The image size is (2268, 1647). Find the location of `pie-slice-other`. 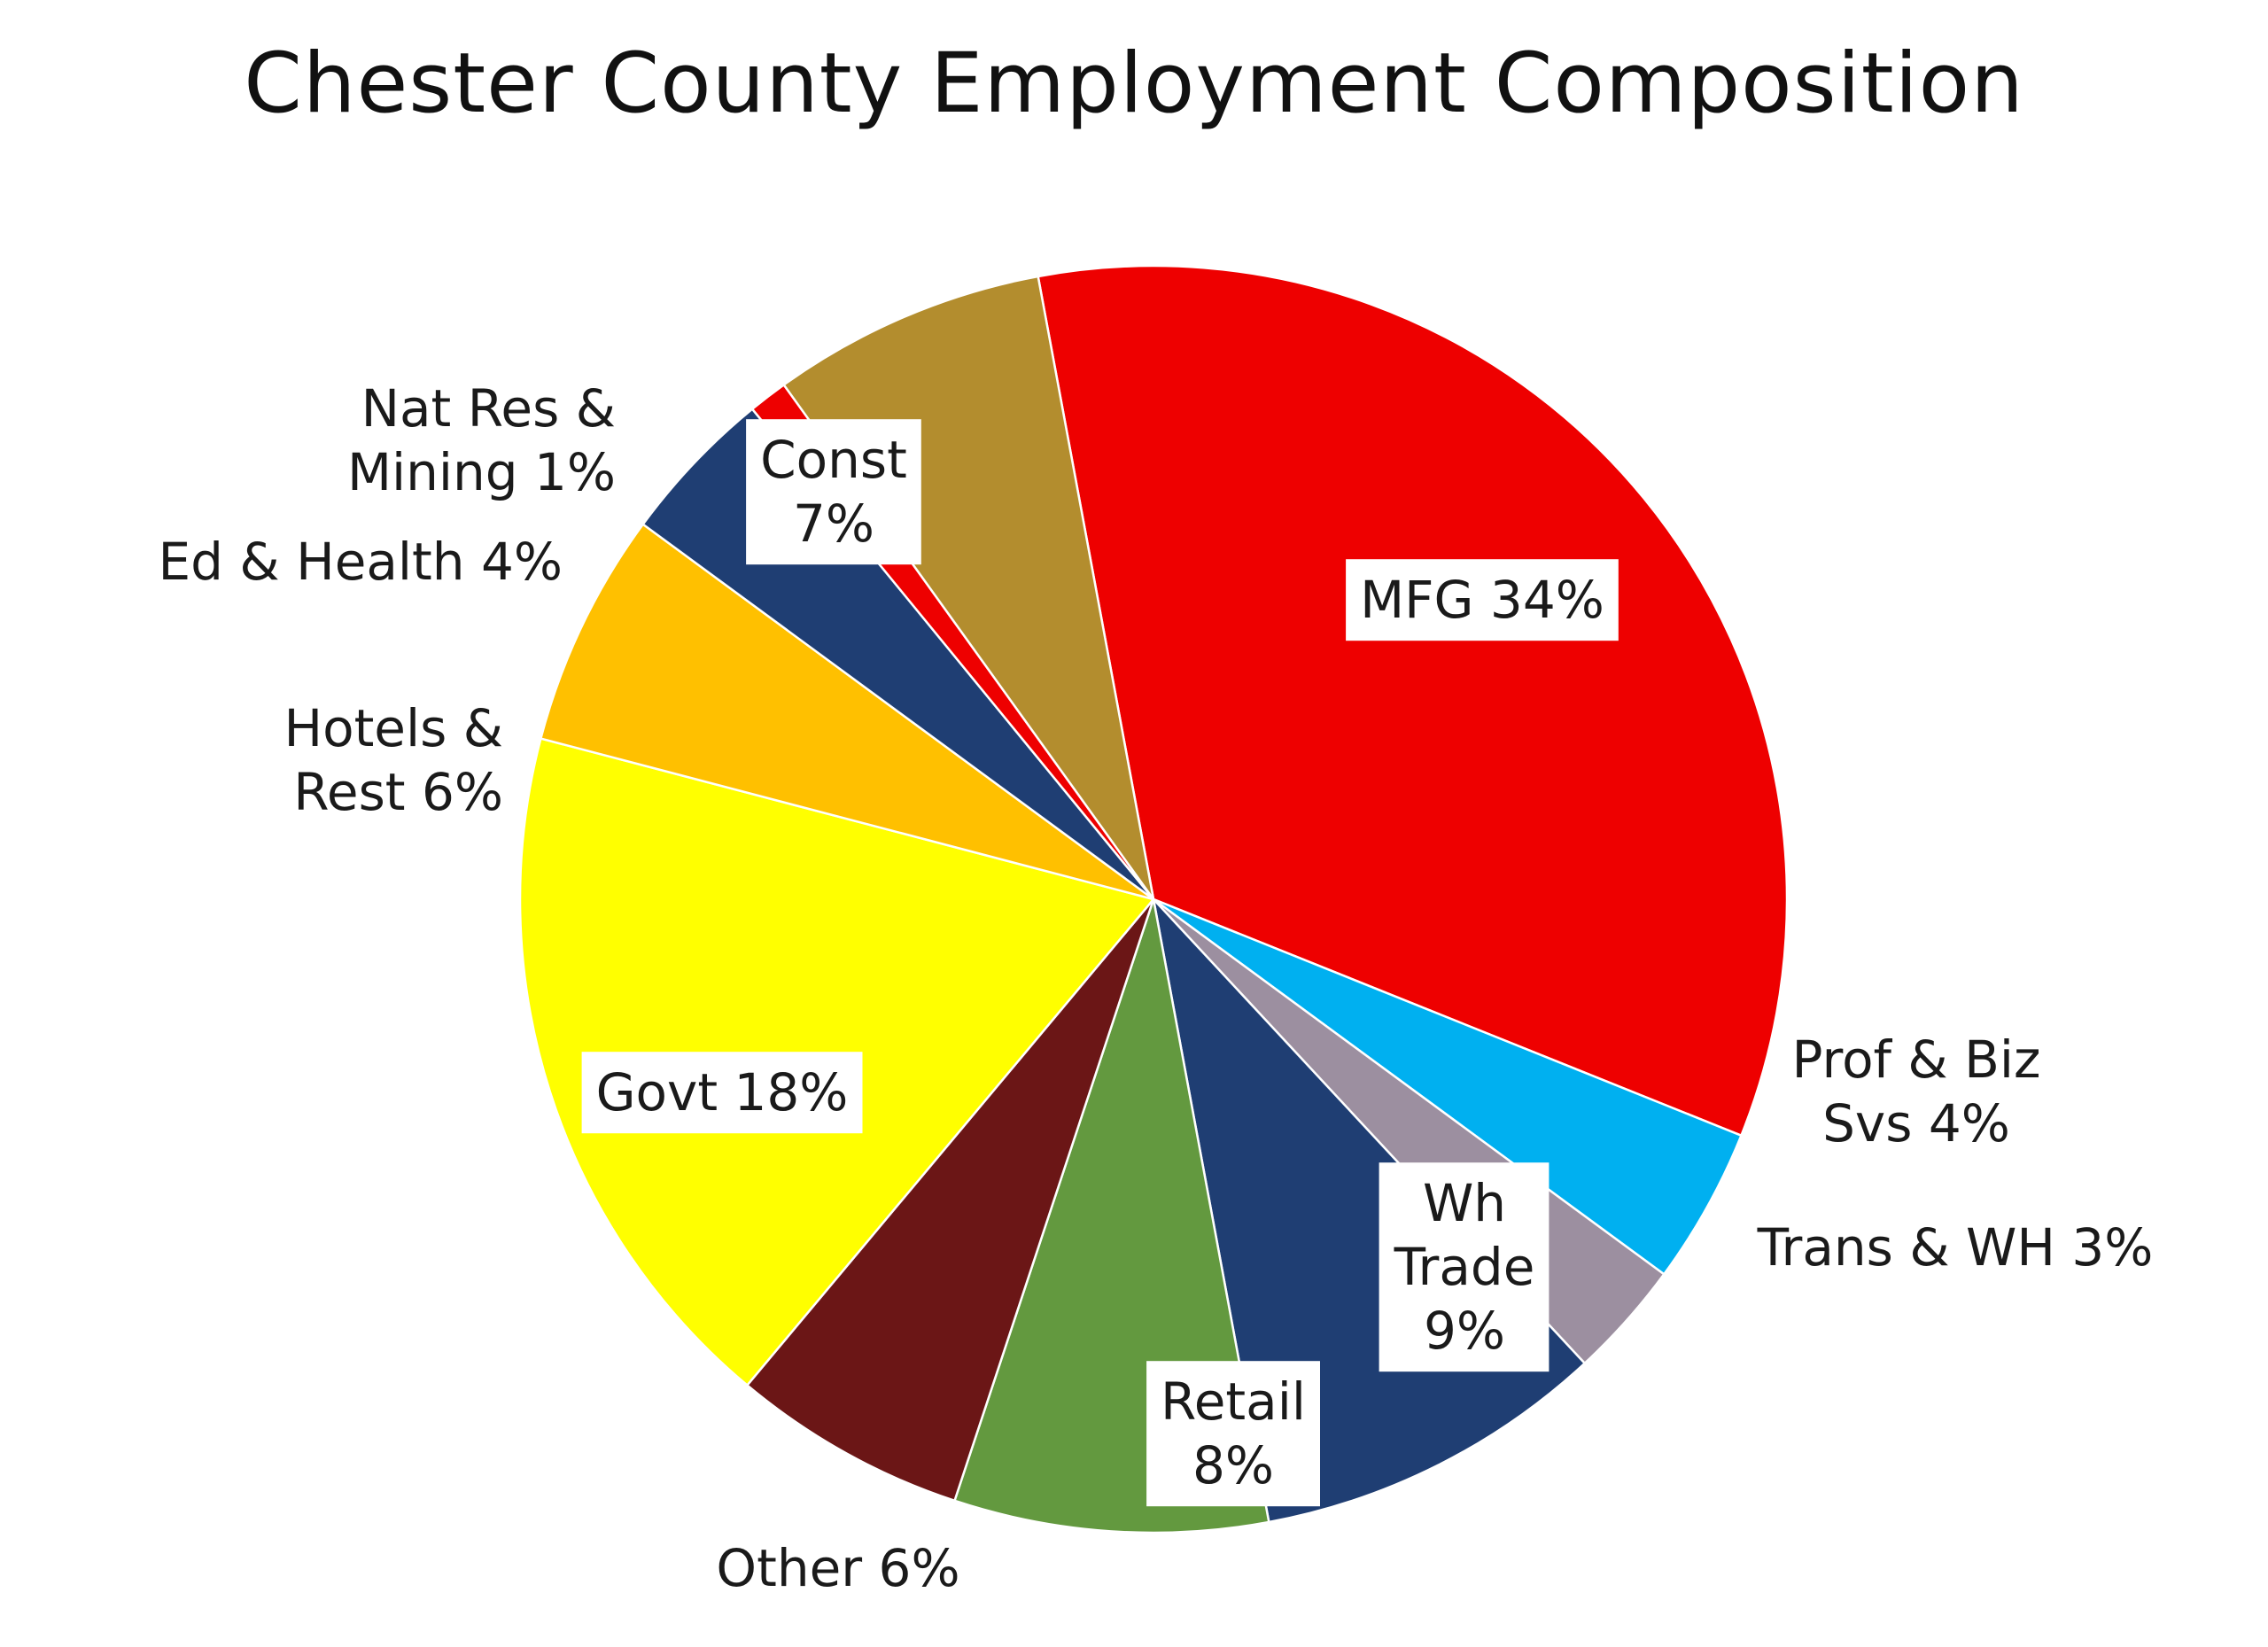

pie-slice-other is located at coordinates (950, 1200).